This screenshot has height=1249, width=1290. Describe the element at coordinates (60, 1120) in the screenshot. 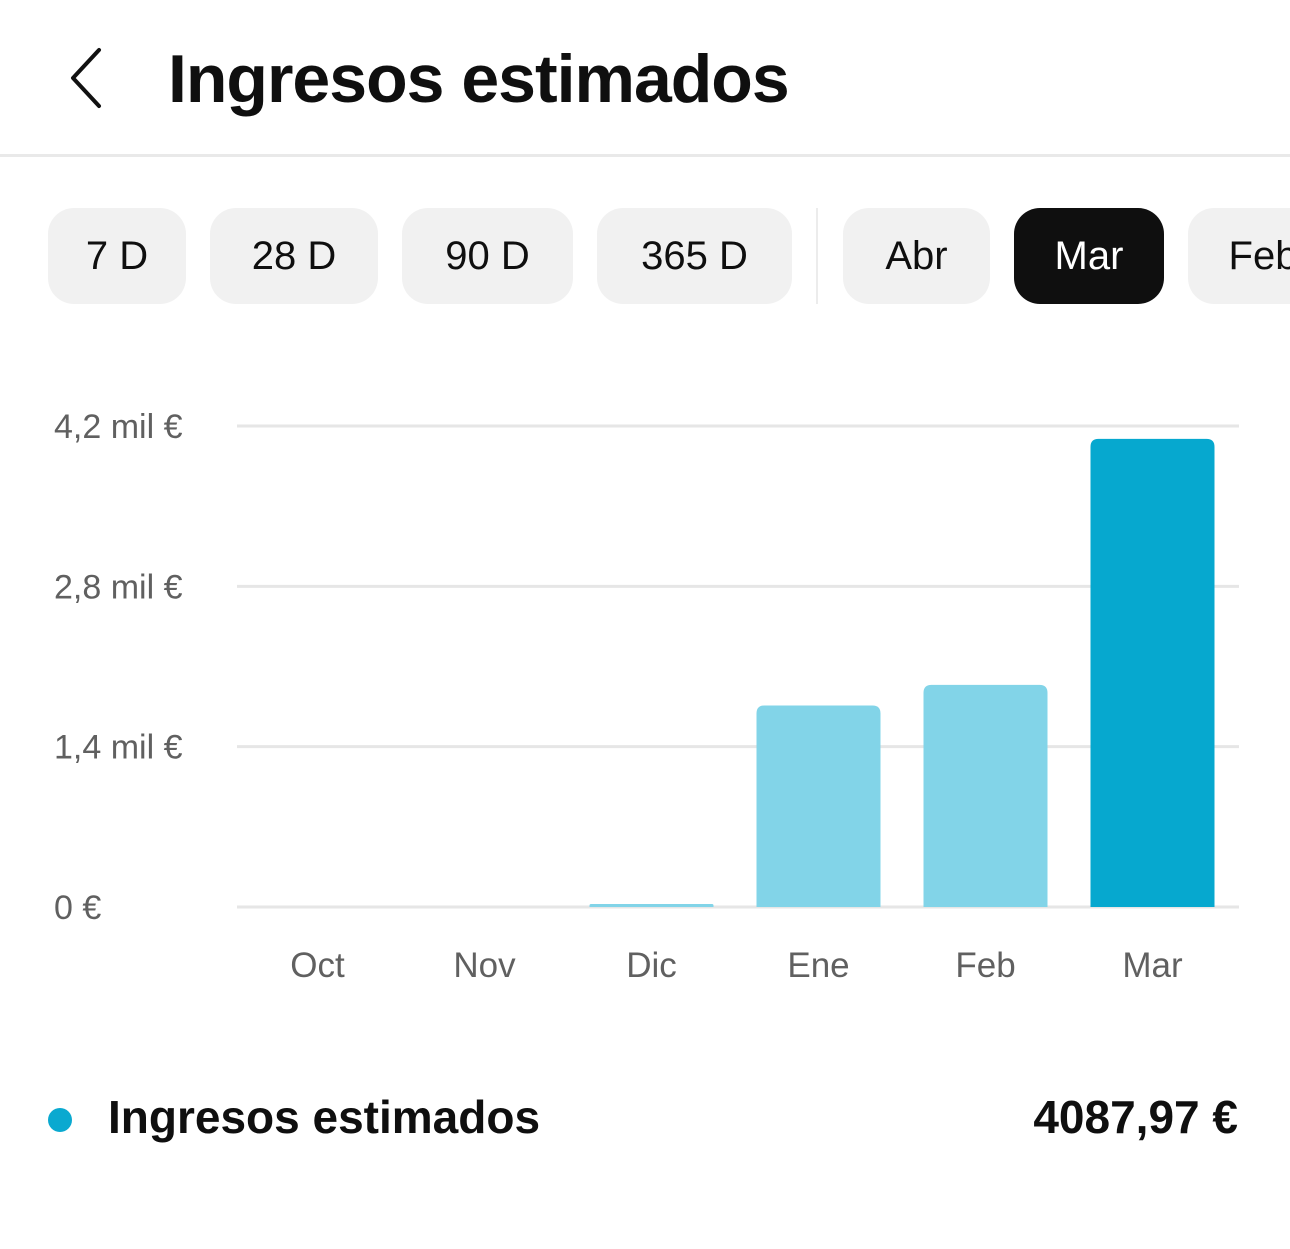

I see `legend-dot` at that location.